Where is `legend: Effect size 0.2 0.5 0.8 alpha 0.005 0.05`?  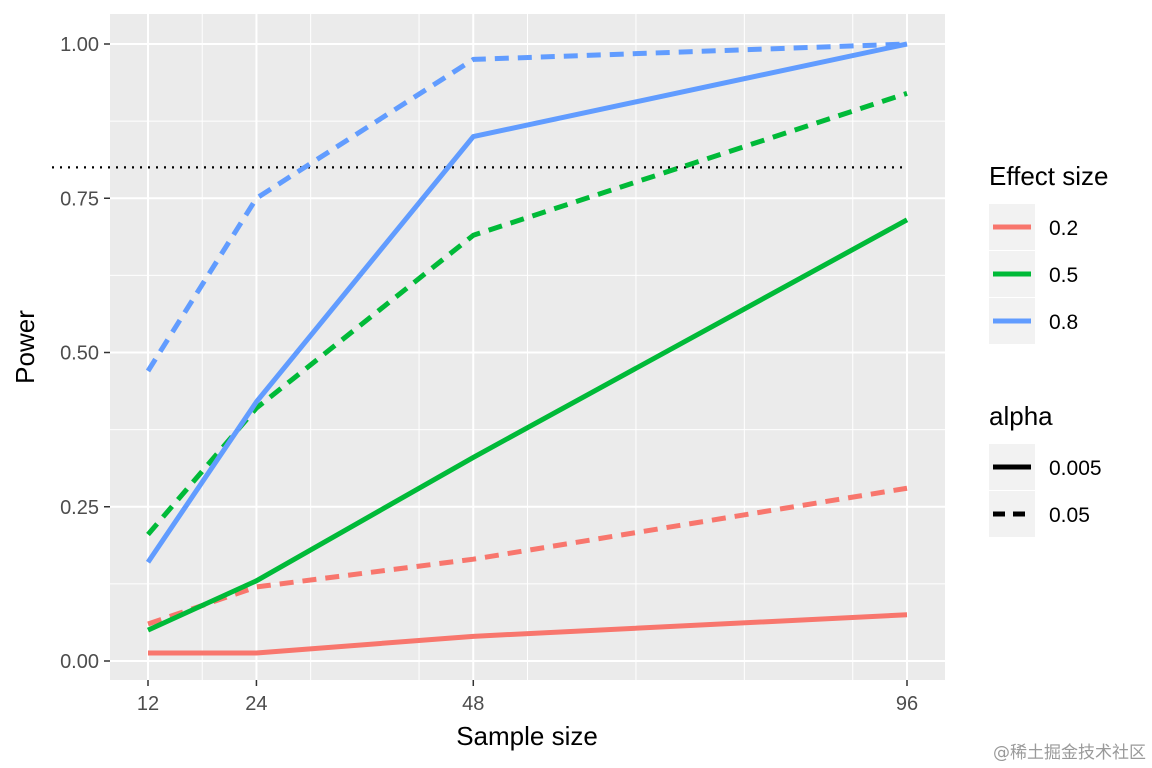 legend: Effect size 0.2 0.5 0.8 alpha 0.005 0.05 is located at coordinates (1048, 349).